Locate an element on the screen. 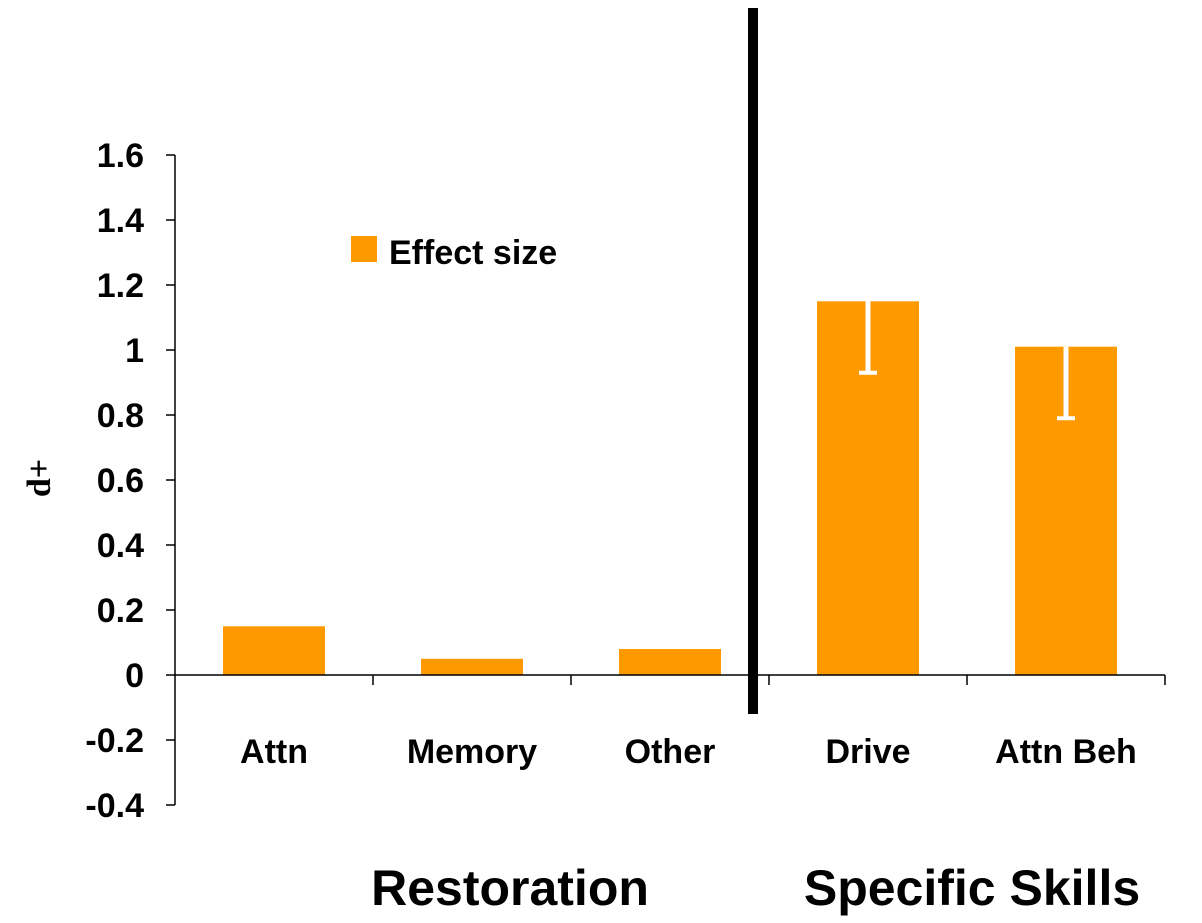 This screenshot has height=923, width=1202. y-tick-label: 0 is located at coordinates (134, 676).